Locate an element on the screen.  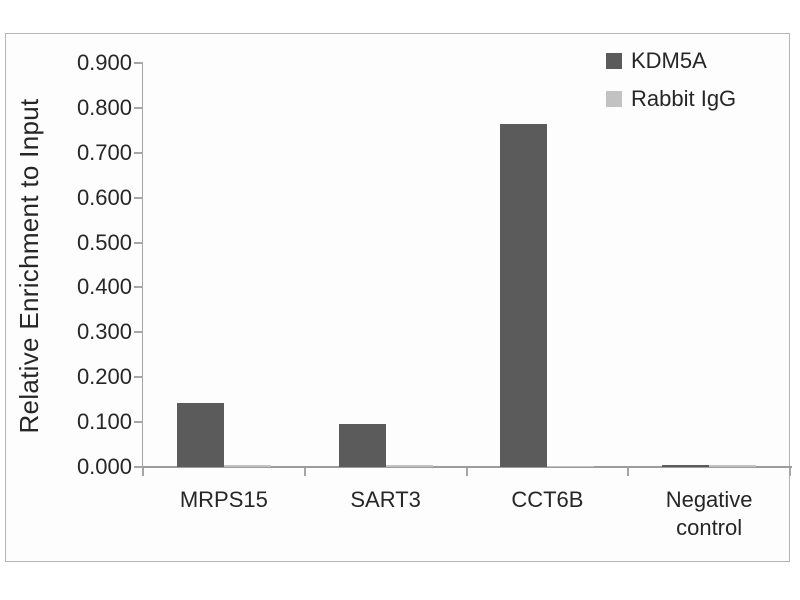
x-category-label: CCT6B is located at coordinates (547, 499).